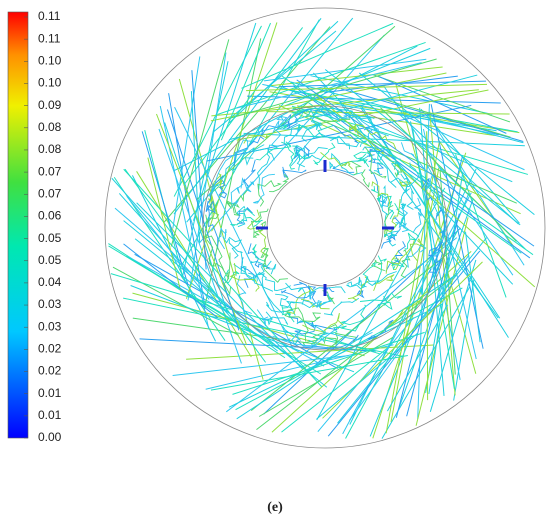  What do you see at coordinates (50, 415) in the screenshot?
I see `colorbar-label: 0.01` at bounding box center [50, 415].